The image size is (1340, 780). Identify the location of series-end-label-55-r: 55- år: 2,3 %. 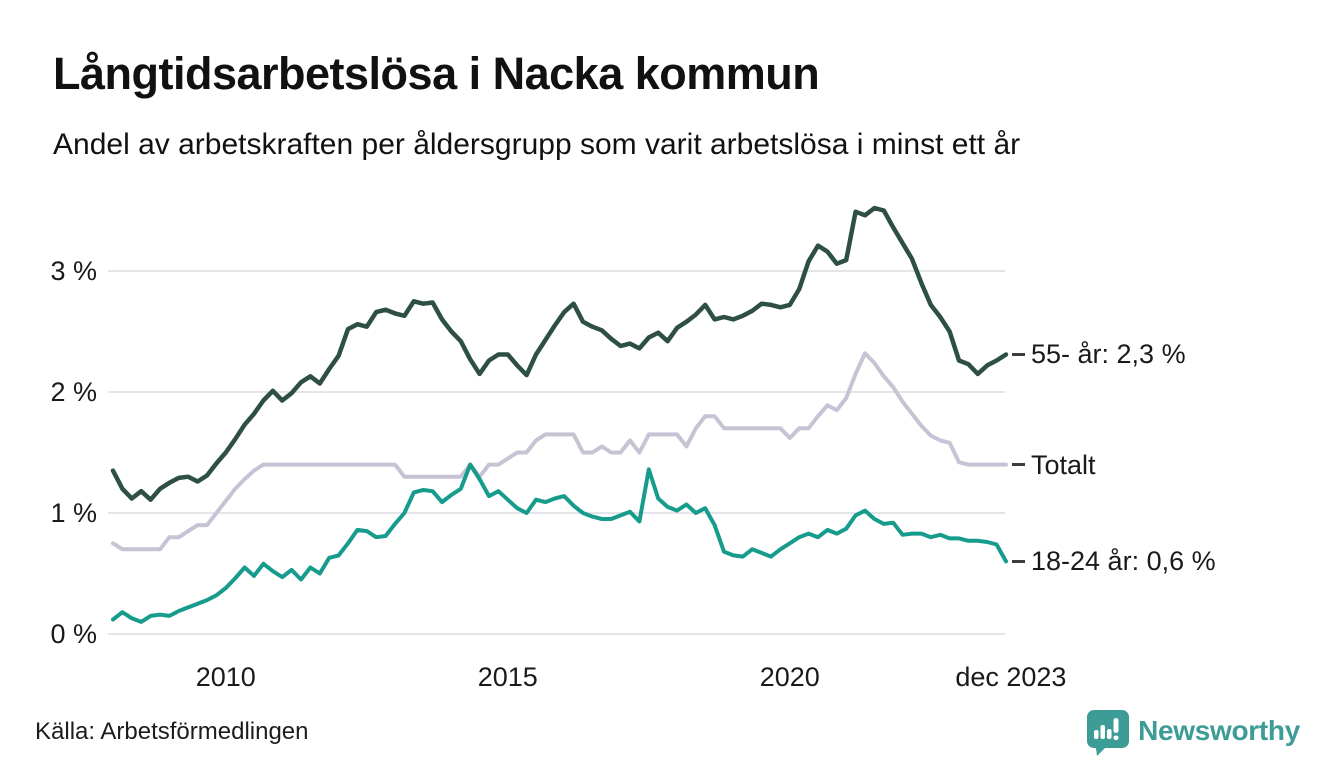
(1099, 354).